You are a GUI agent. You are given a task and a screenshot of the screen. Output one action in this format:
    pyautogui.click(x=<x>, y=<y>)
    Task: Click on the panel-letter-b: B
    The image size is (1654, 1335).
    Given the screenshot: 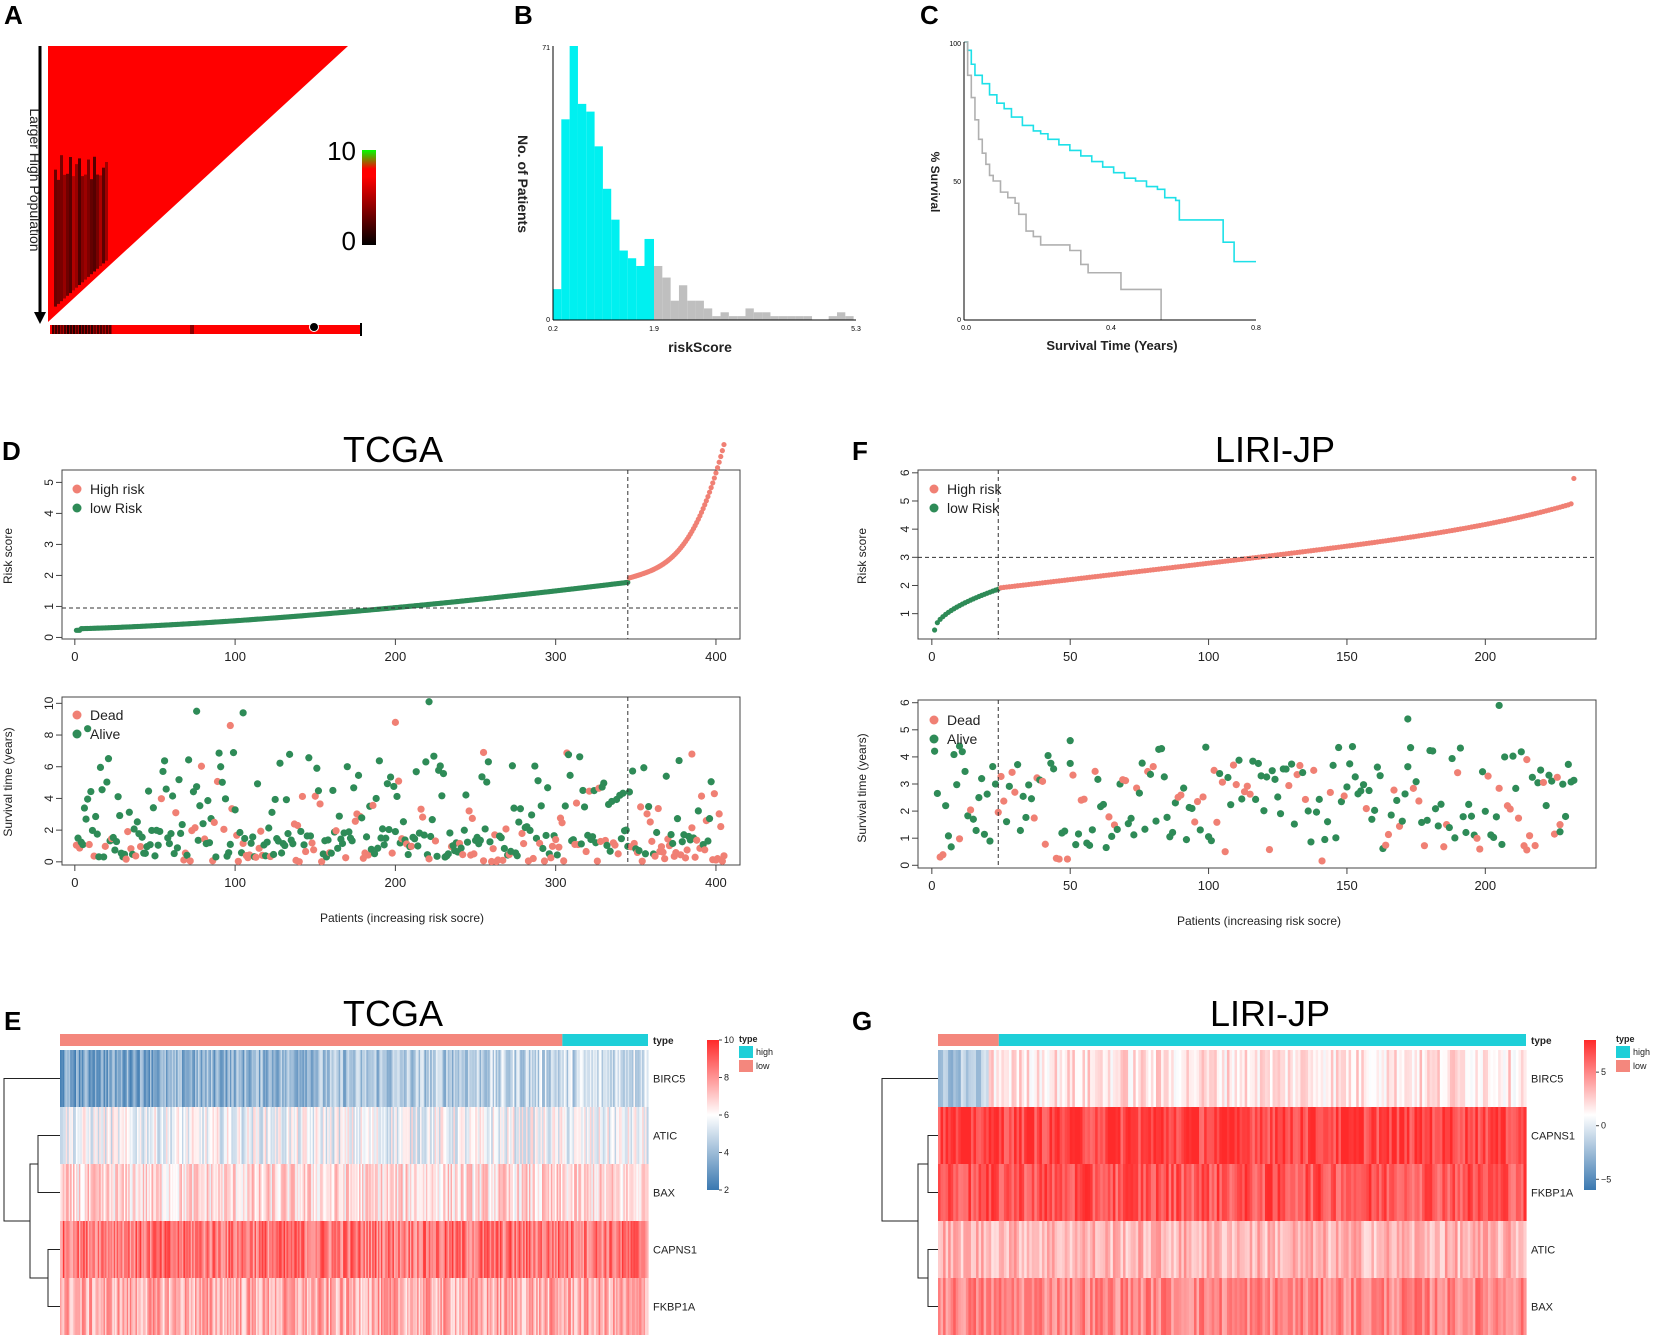 What is the action you would take?
    pyautogui.click(x=523, y=15)
    